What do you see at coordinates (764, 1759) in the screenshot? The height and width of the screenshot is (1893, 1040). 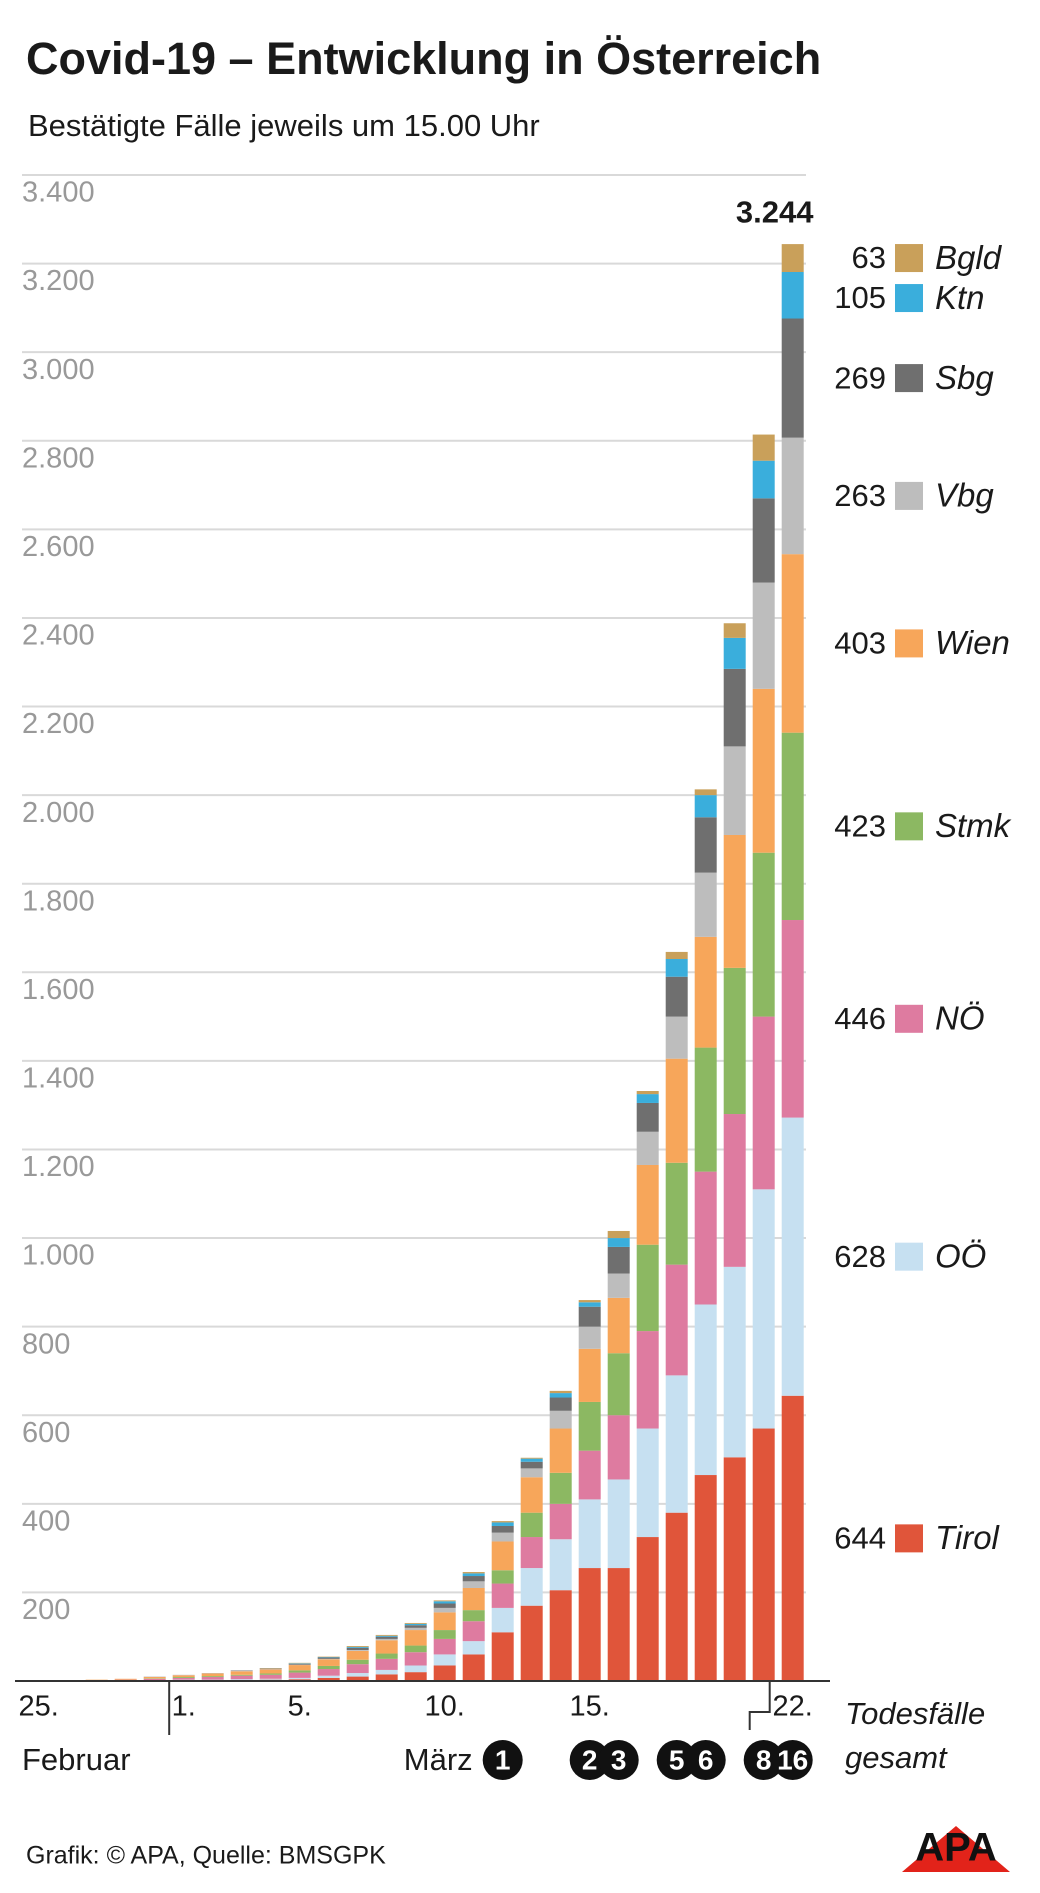 I see `death-label: 8` at bounding box center [764, 1759].